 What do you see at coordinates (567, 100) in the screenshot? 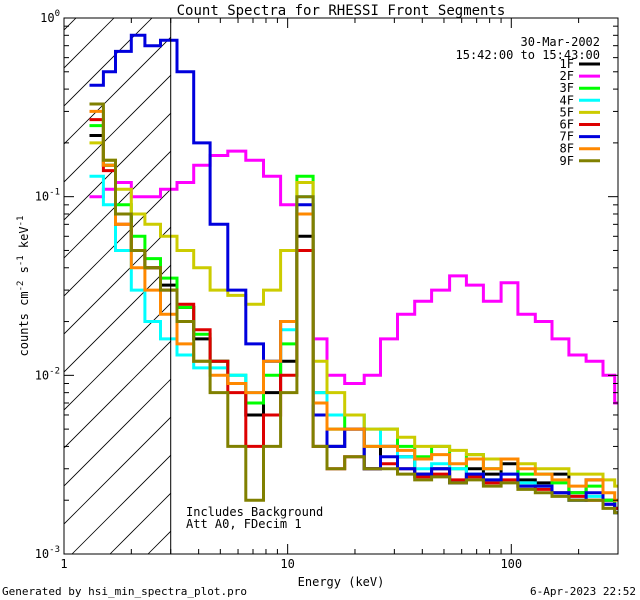
I see `legend-label-4f: 4F` at bounding box center [567, 100].